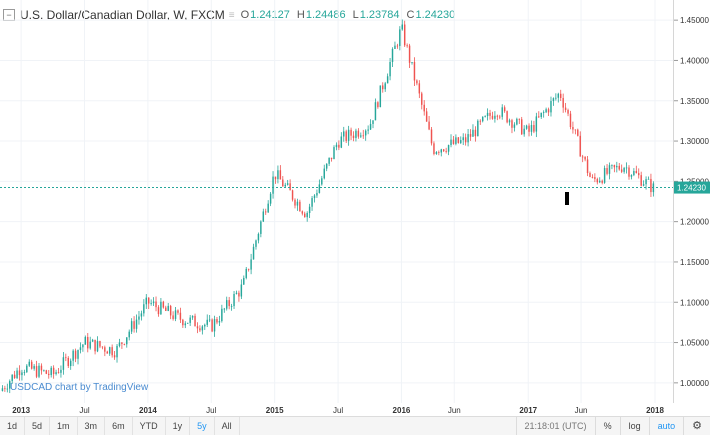  I want to click on range-button-5d: 5d, so click(38, 426).